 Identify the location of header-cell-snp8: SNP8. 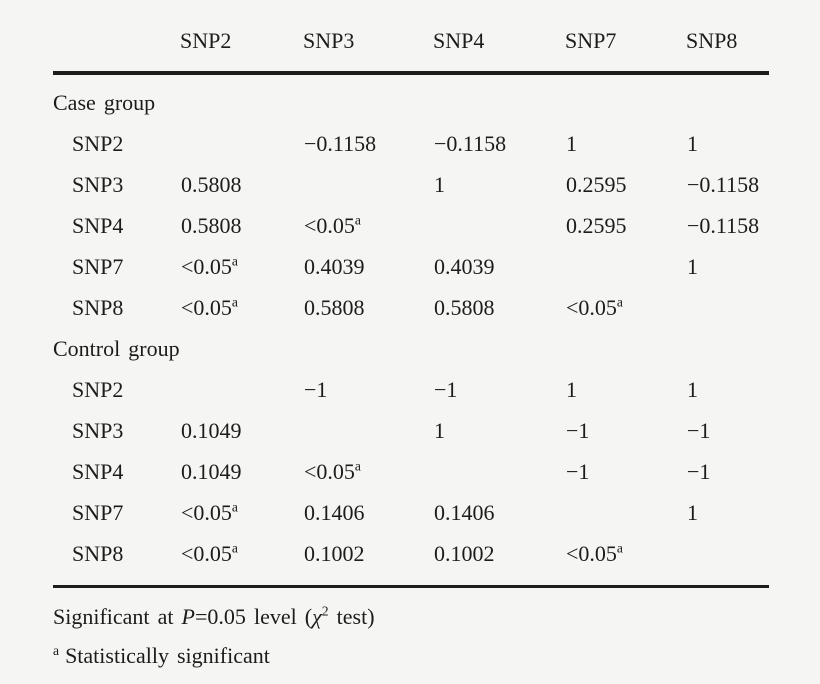
(727, 45).